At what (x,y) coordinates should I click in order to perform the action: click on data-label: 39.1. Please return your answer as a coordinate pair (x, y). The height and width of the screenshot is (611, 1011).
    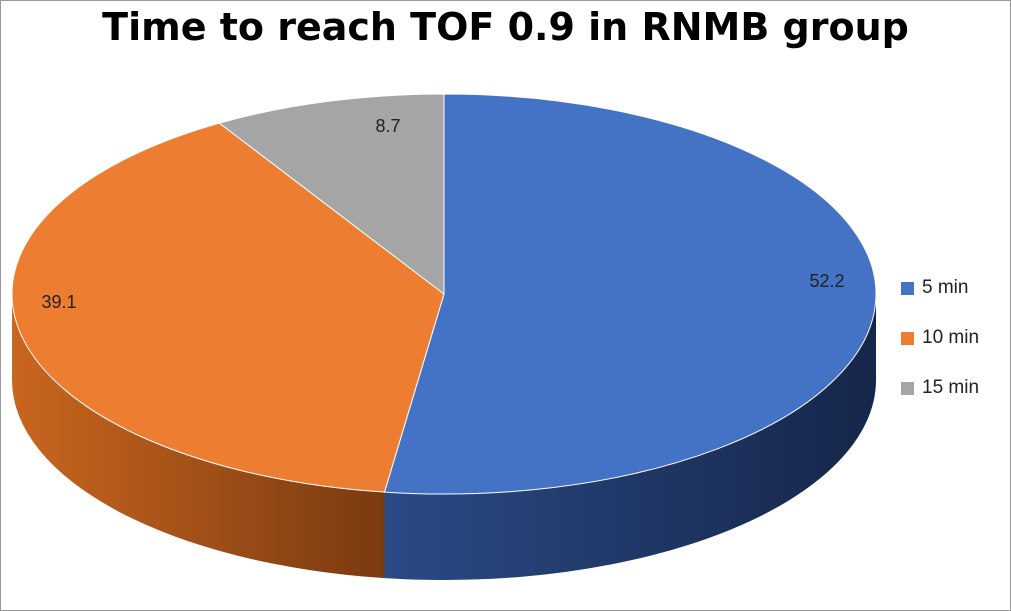
    Looking at the image, I should click on (58, 302).